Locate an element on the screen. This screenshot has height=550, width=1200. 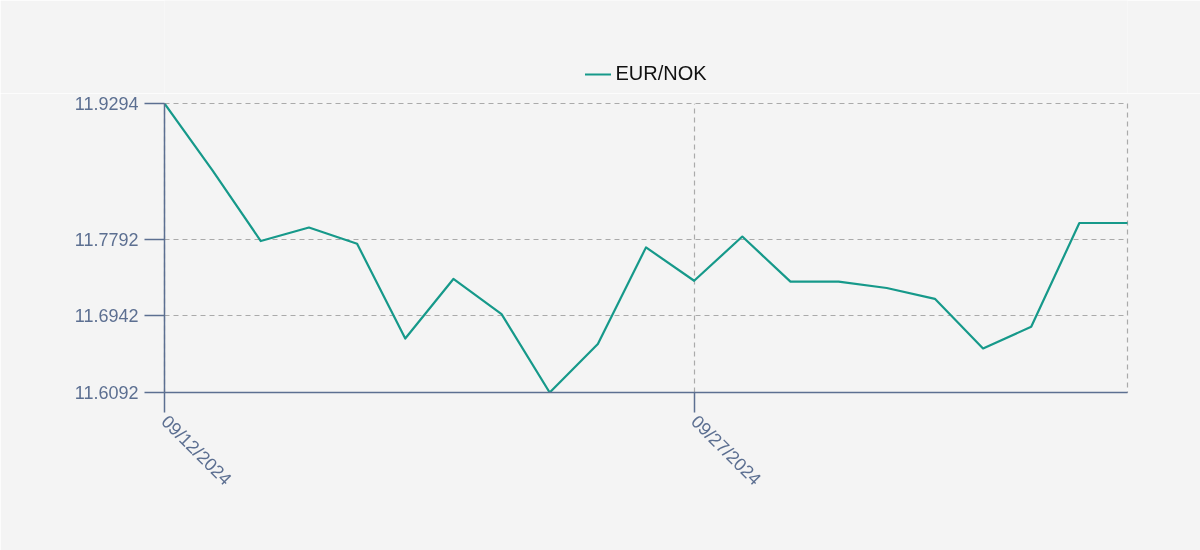
y-tick-label: 11.6092 is located at coordinates (106, 393).